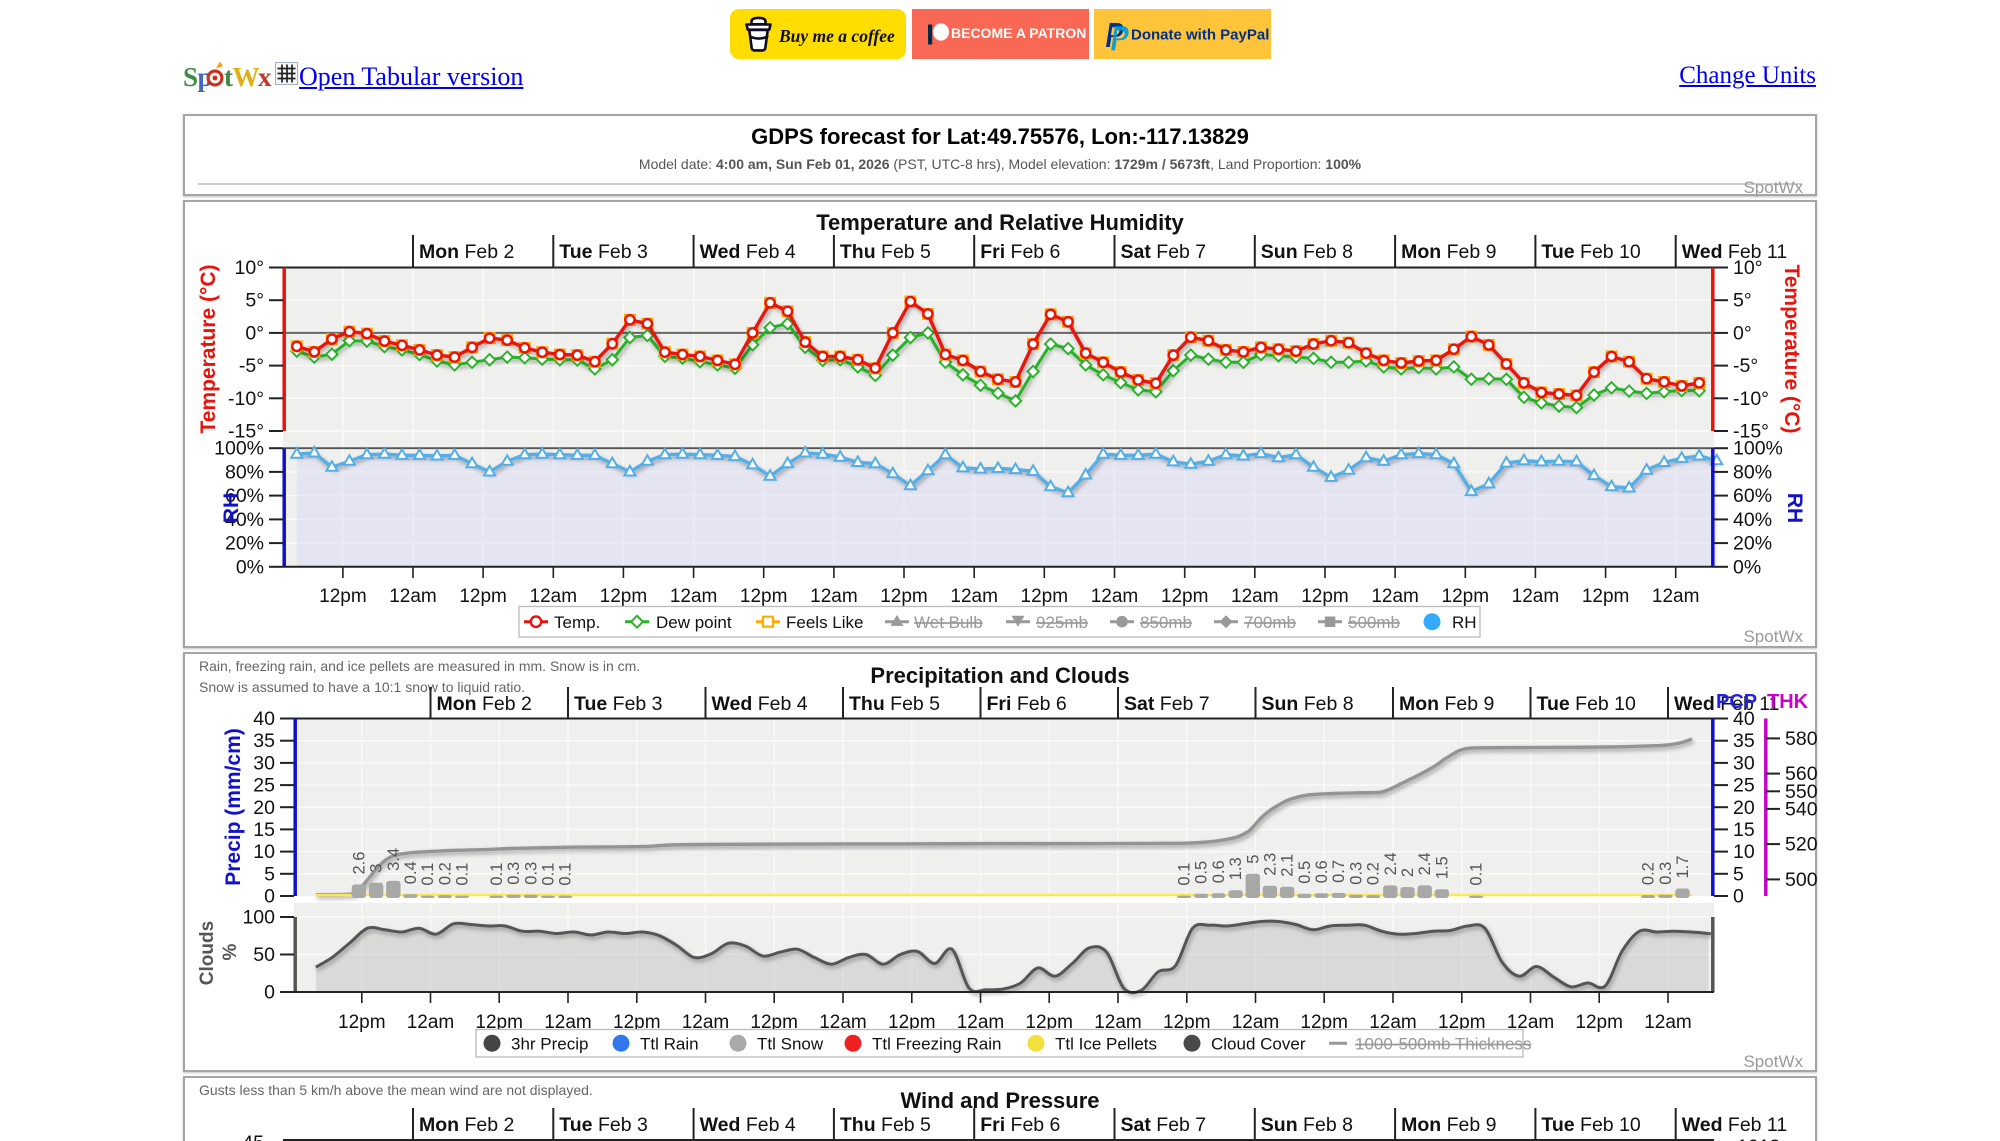 Image resolution: width=2000 pixels, height=1141 pixels. What do you see at coordinates (1791, 348) in the screenshot?
I see `svg-text: Temperature (°C)` at bounding box center [1791, 348].